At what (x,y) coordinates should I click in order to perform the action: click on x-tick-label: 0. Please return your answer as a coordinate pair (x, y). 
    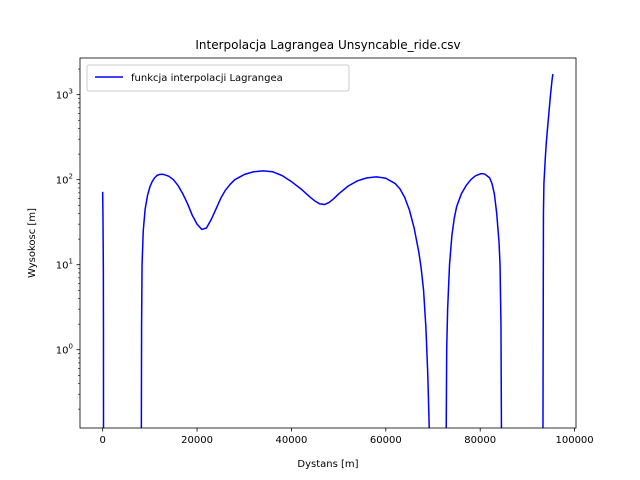
    Looking at the image, I should click on (102, 440).